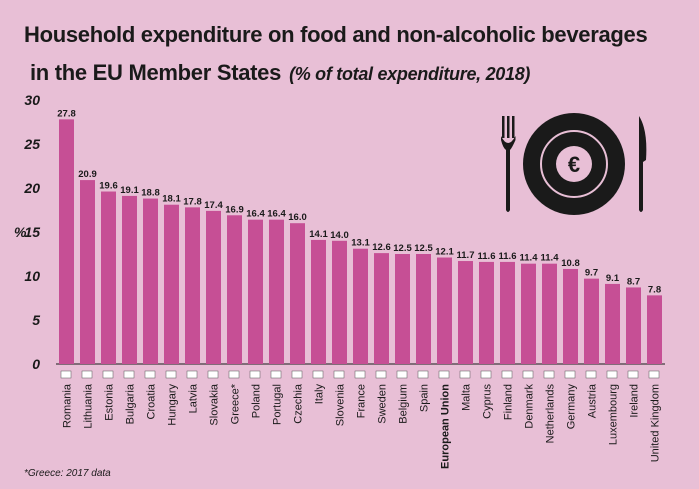 The image size is (699, 489). What do you see at coordinates (404, 404) in the screenshot?
I see `x-tick-label: Belgium` at bounding box center [404, 404].